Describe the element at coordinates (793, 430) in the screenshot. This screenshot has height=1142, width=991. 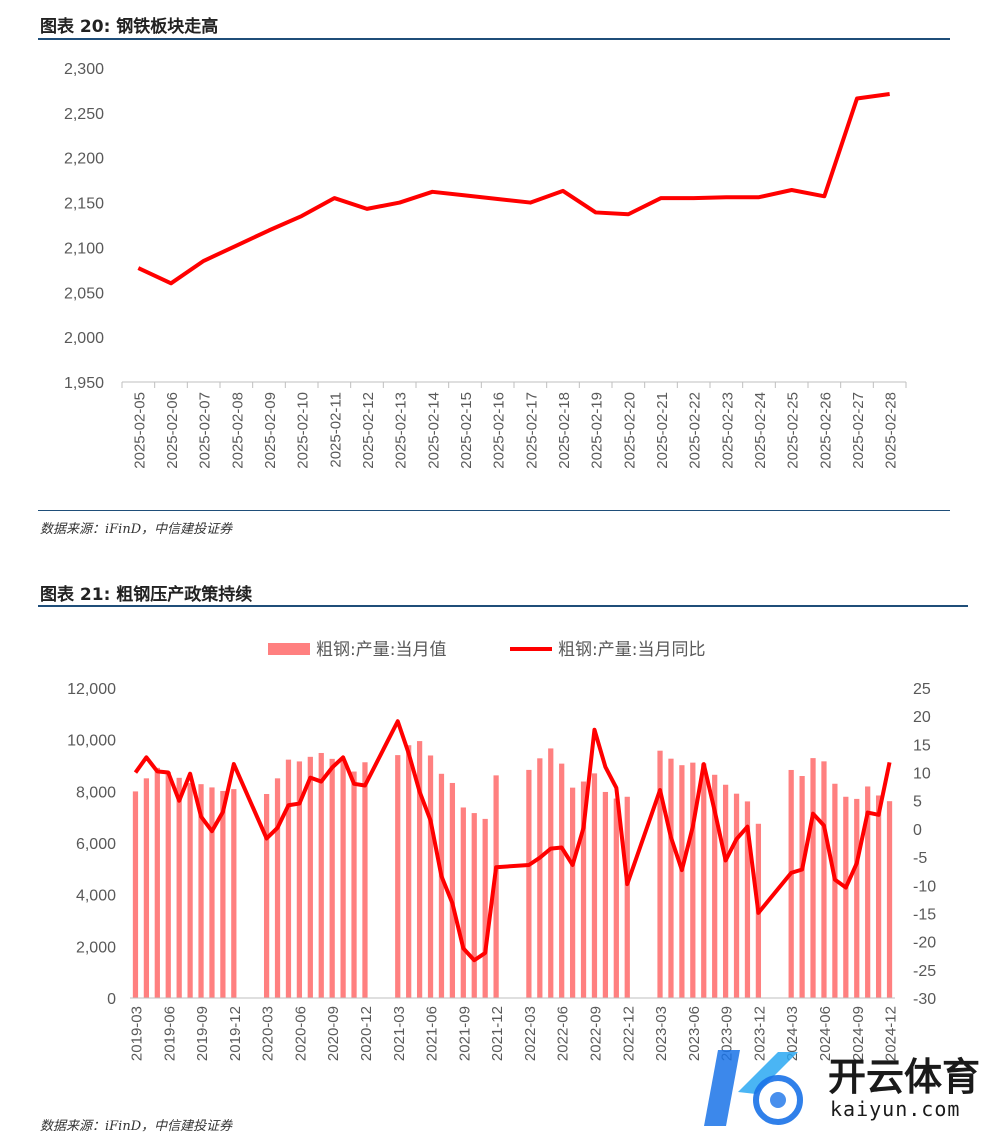
I see `x-tick-label: 2025-02-25` at that location.